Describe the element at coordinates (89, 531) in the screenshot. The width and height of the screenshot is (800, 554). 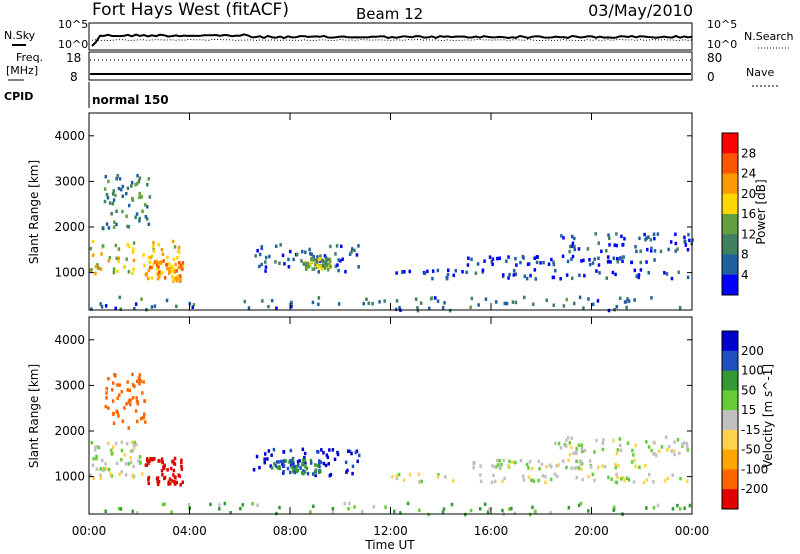
I see `x-tick-label: 00:00` at that location.